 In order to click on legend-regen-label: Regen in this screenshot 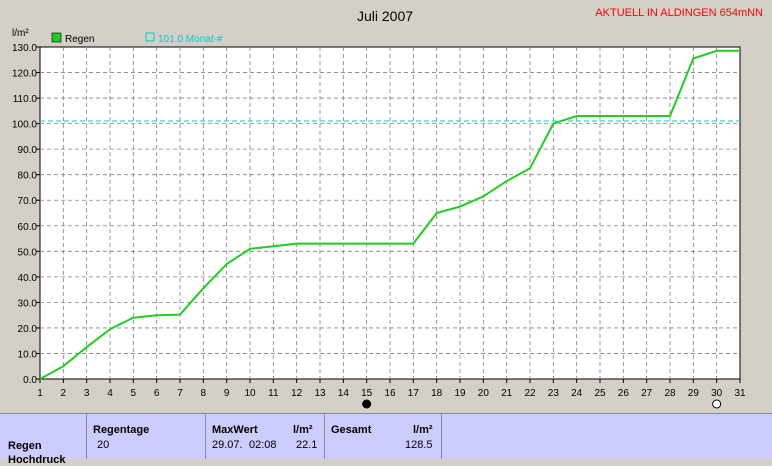, I will do `click(79, 39)`.